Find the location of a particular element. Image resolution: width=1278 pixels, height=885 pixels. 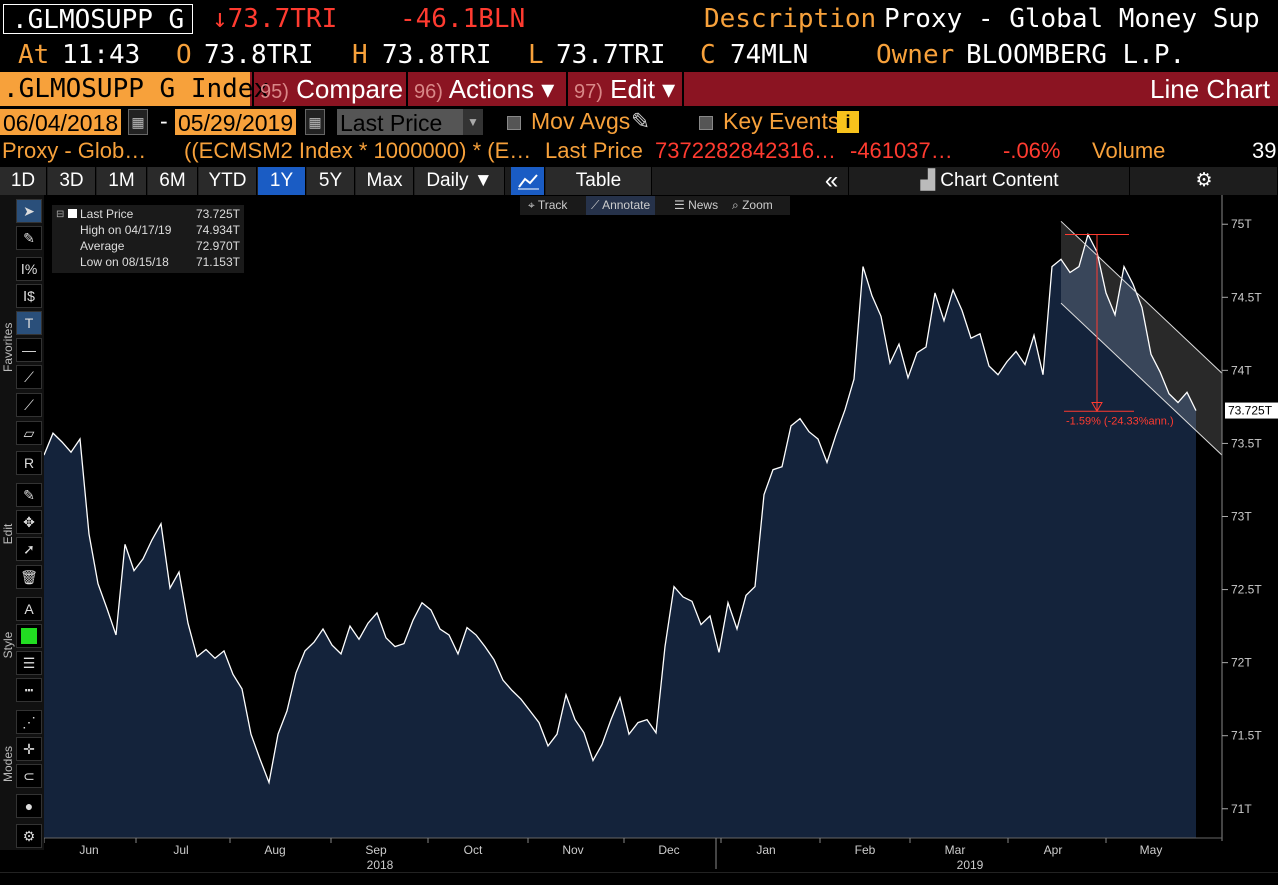

annotate-button: ⟋ Annotate is located at coordinates (621, 205).